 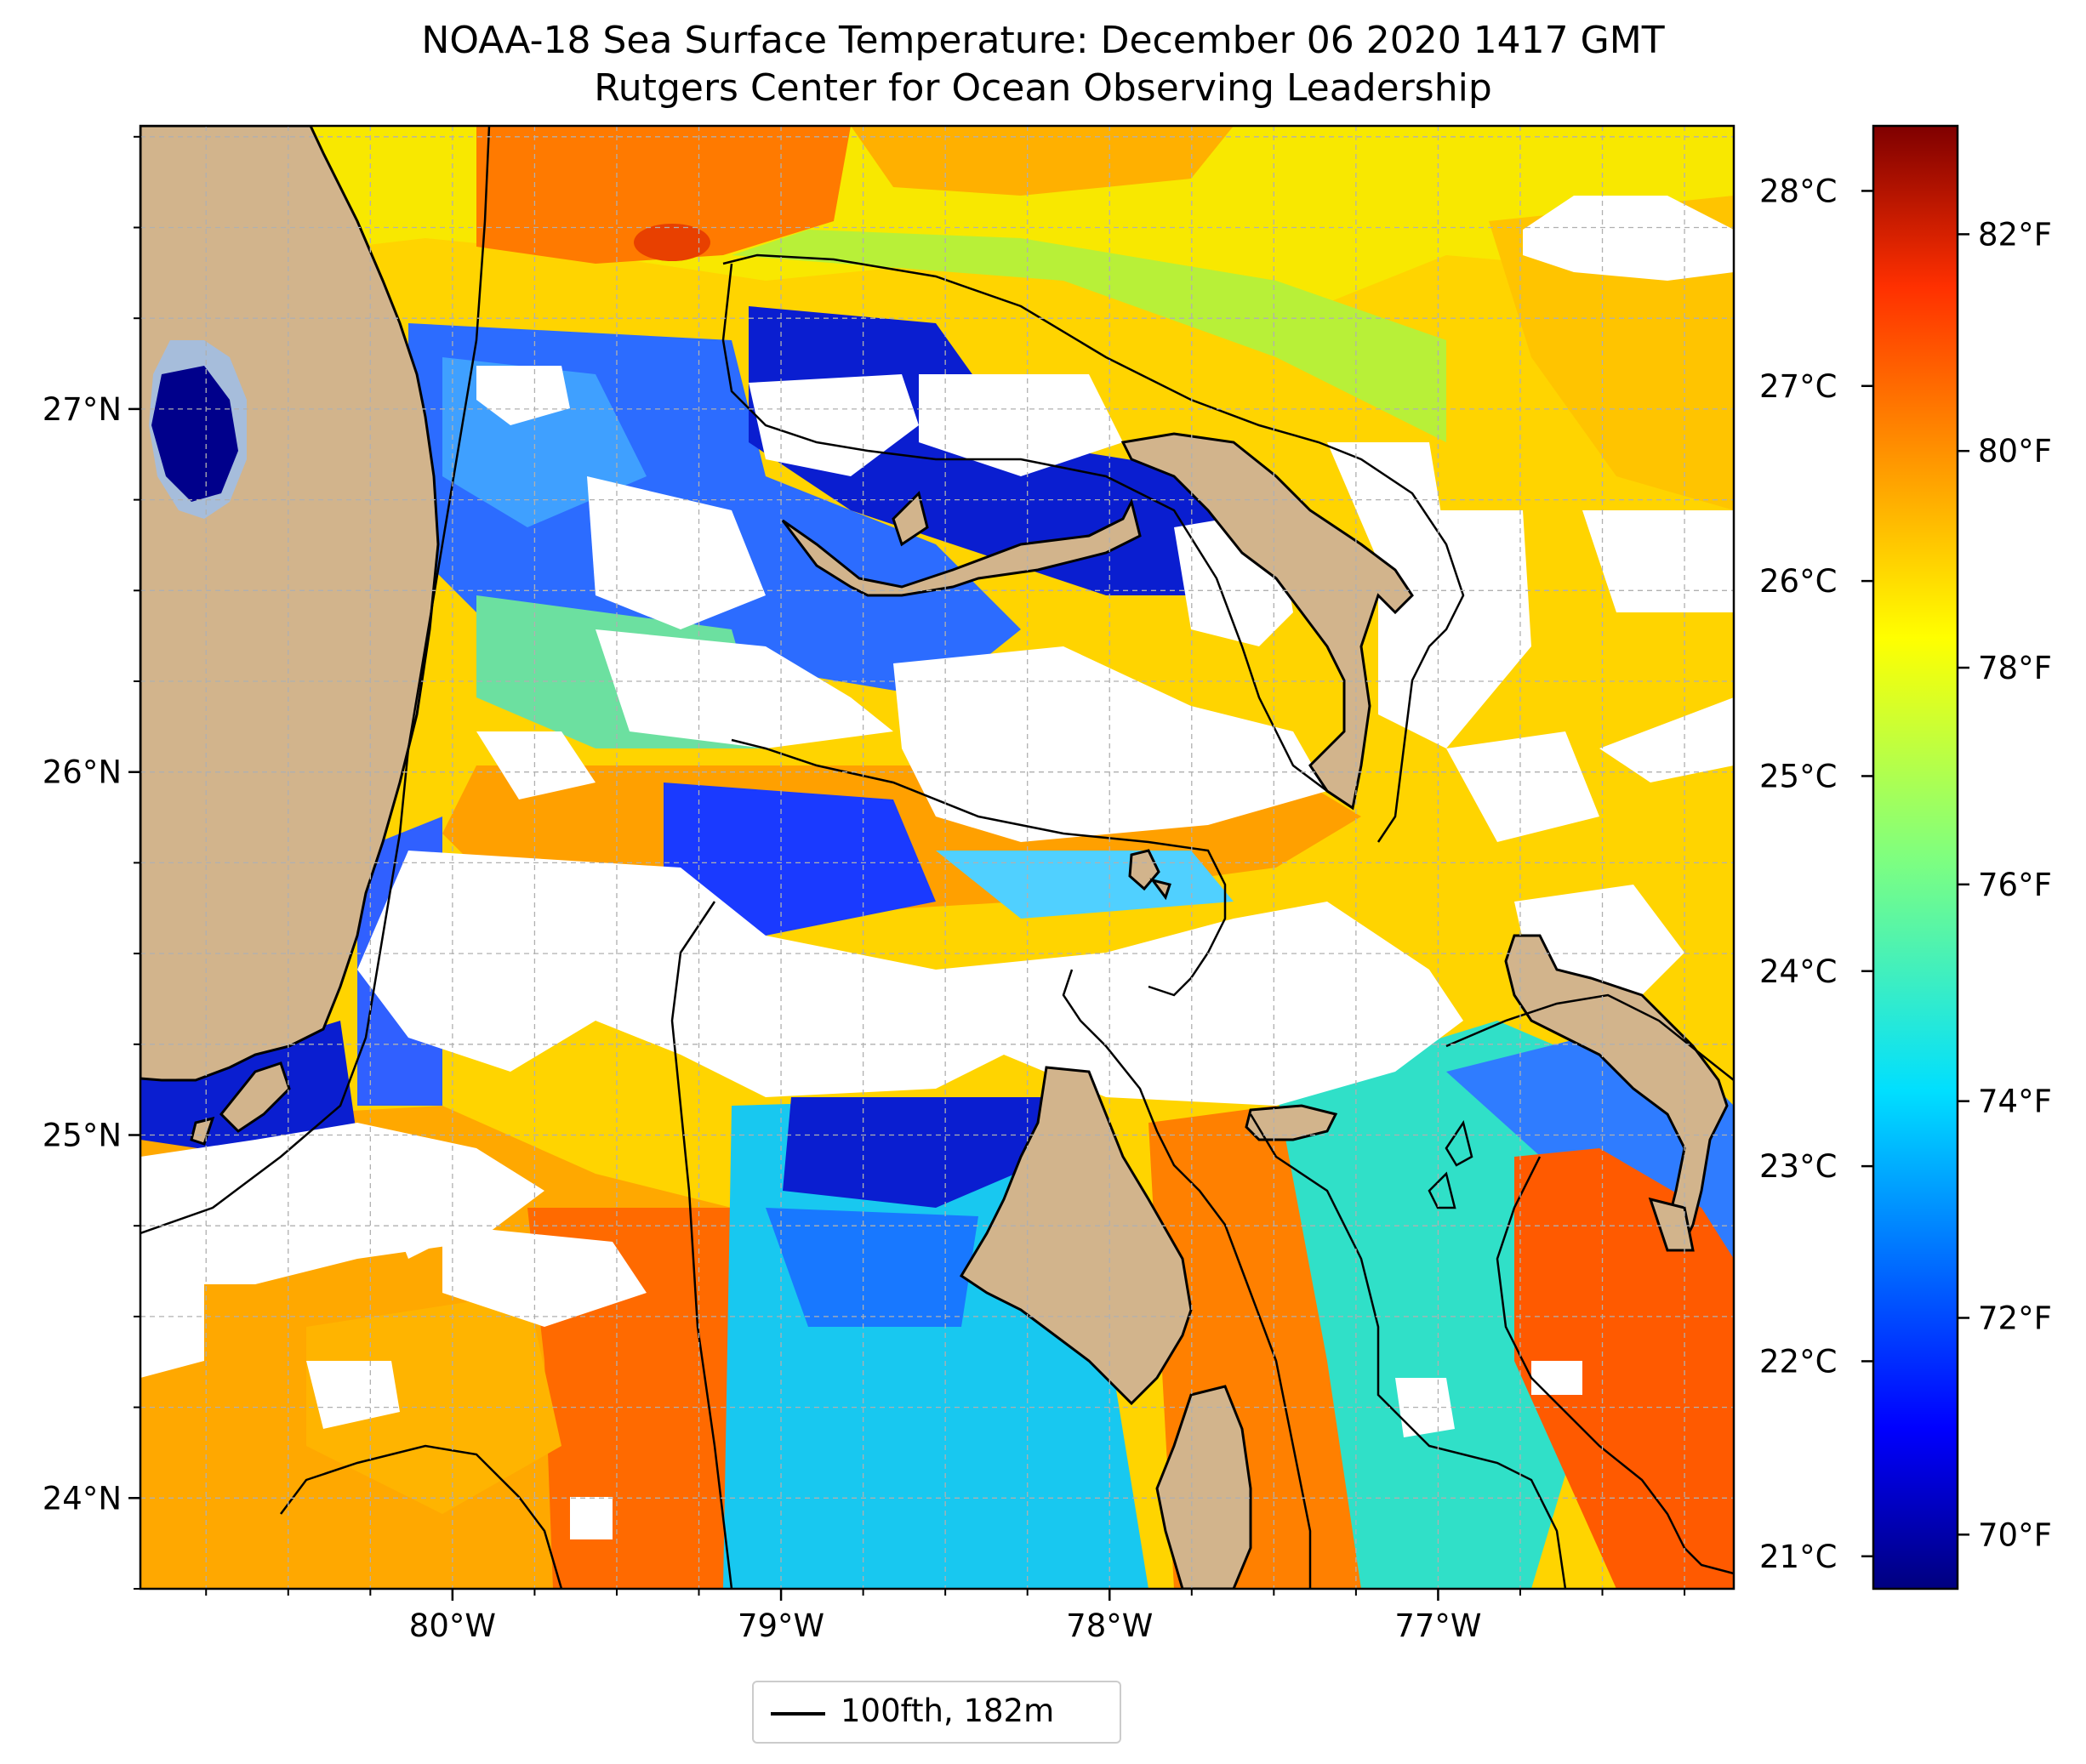 What do you see at coordinates (82, 1136) in the screenshot?
I see `lat-tick-label: 25°N` at bounding box center [82, 1136].